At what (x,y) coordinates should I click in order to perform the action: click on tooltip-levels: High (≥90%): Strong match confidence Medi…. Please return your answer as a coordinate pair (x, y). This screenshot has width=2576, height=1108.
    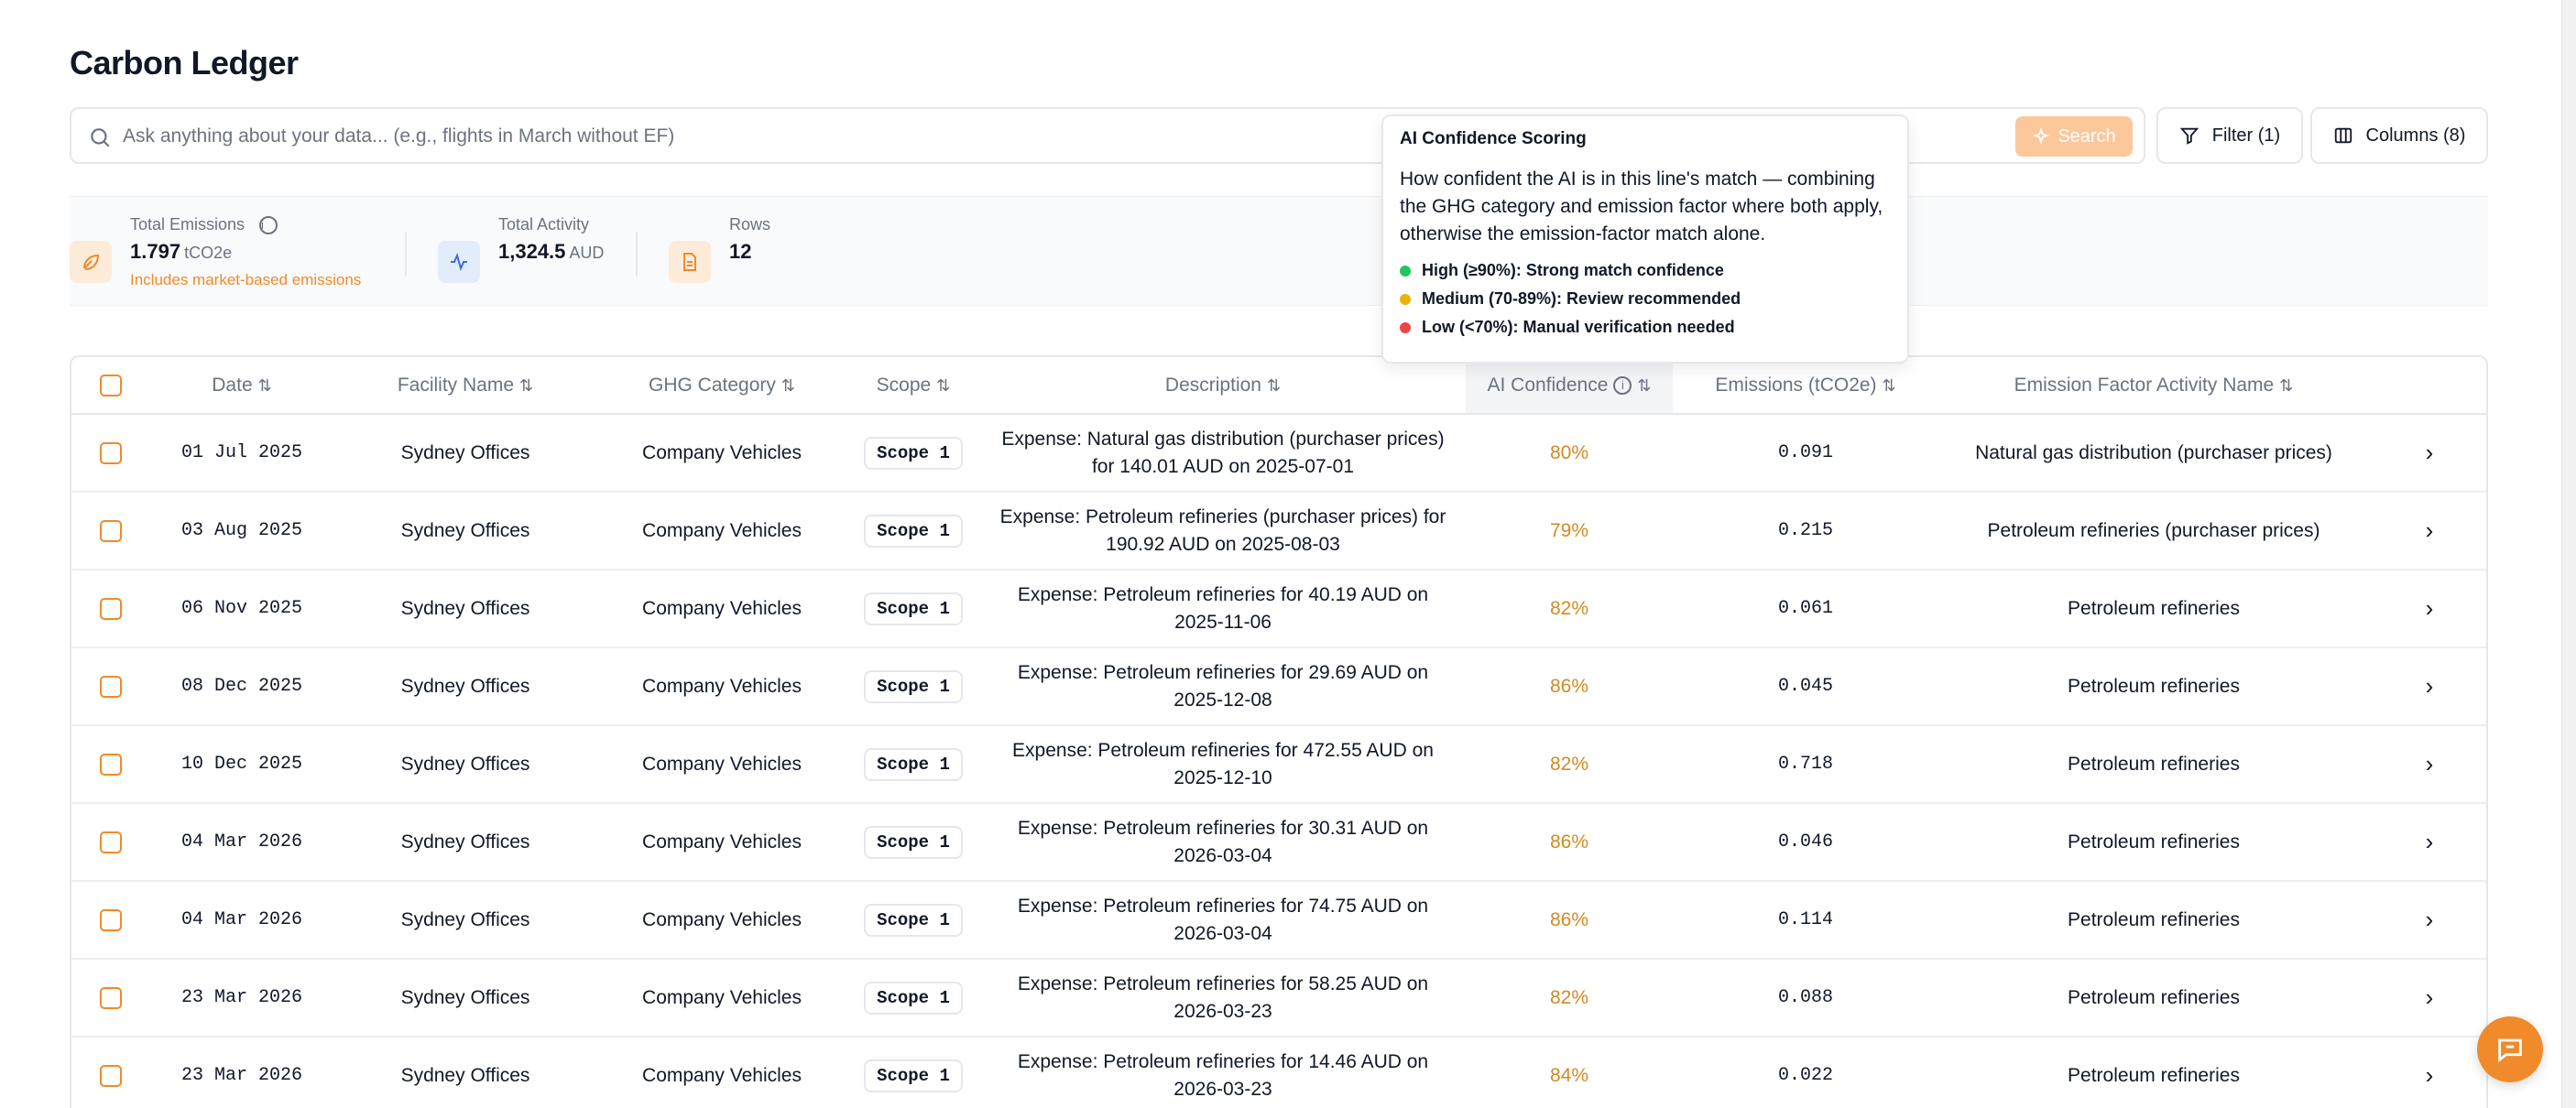
    Looking at the image, I should click on (1646, 299).